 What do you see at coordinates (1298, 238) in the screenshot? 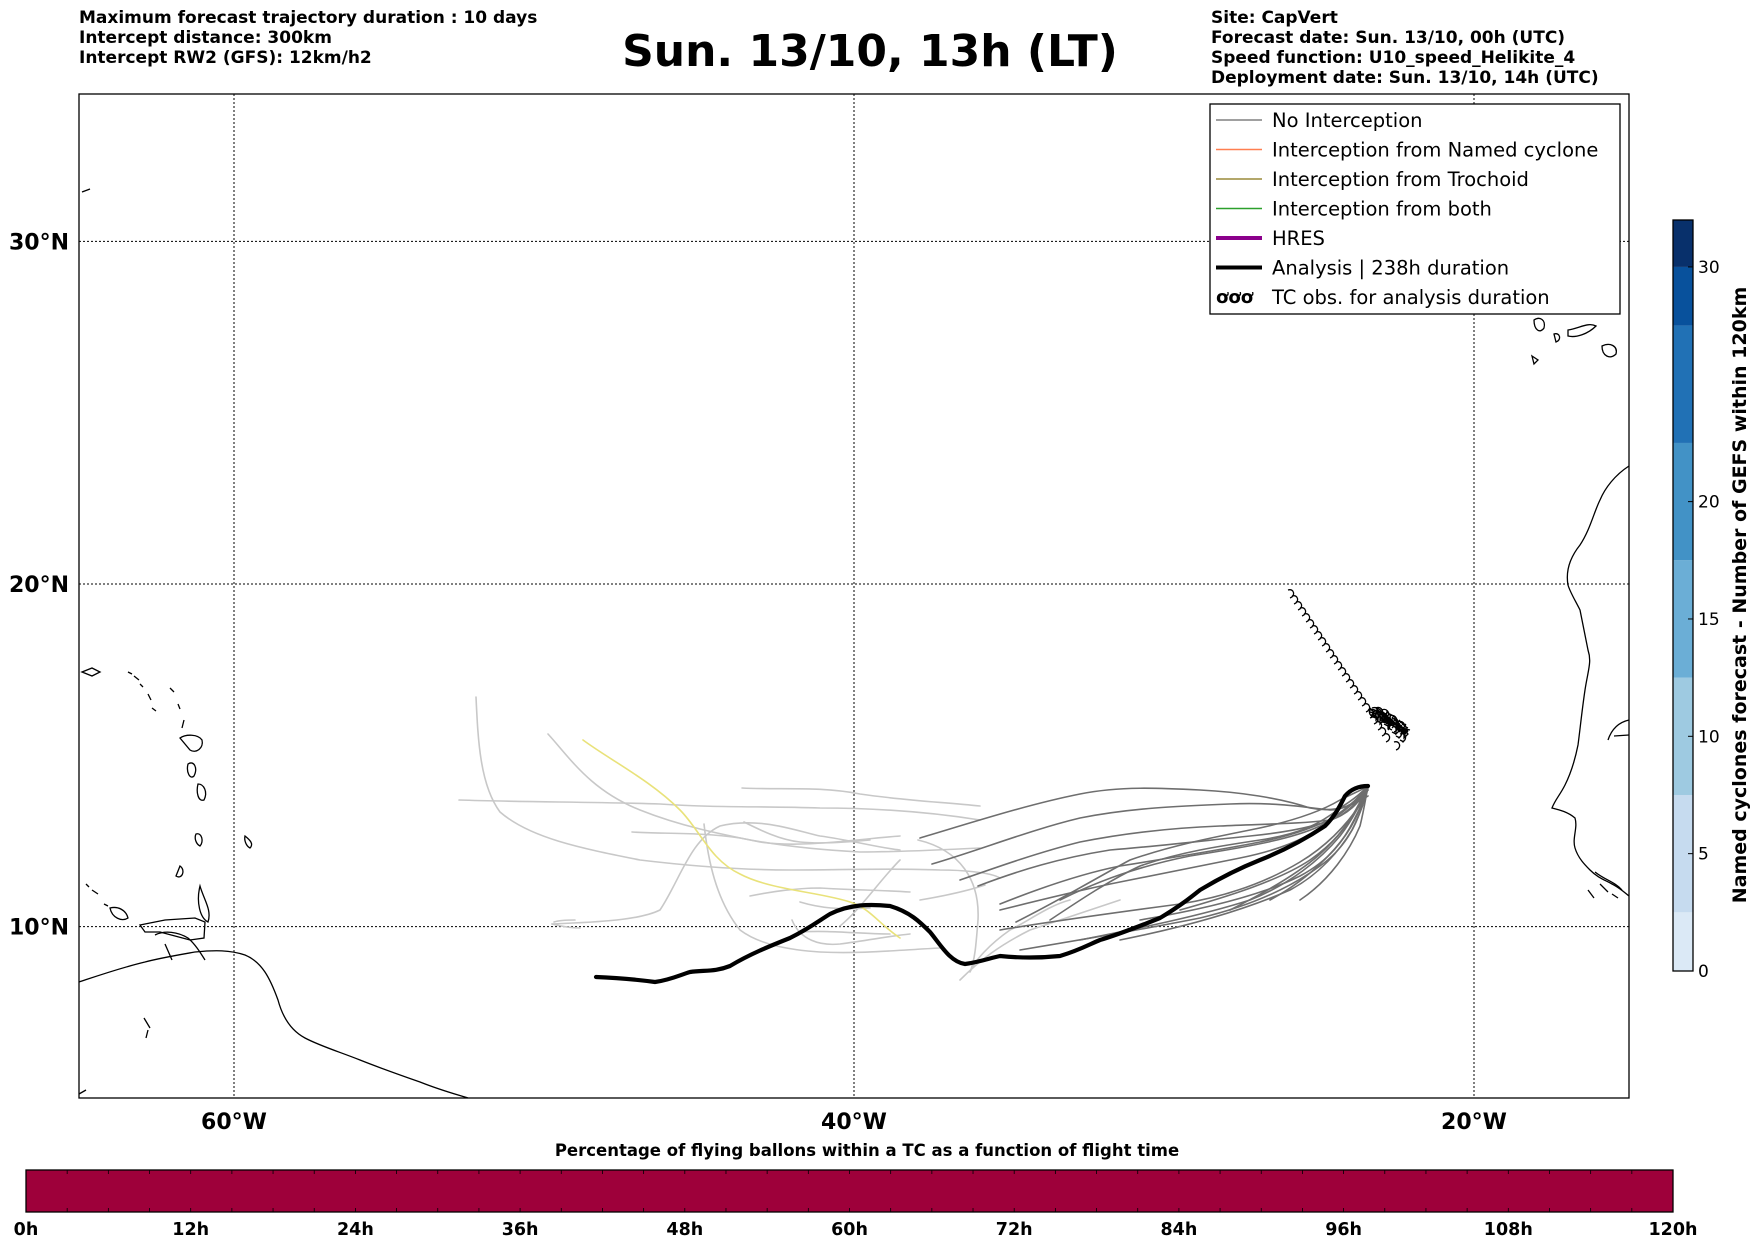
I see `legend-label: HRES` at bounding box center [1298, 238].